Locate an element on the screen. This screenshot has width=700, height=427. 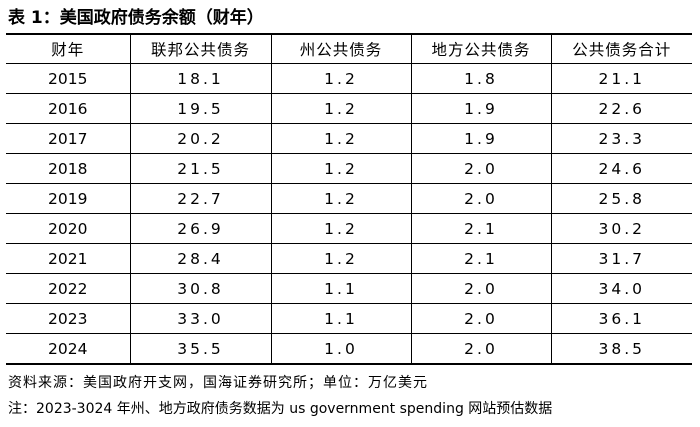
header-state-debt: 州公共债务 is located at coordinates (341, 49).